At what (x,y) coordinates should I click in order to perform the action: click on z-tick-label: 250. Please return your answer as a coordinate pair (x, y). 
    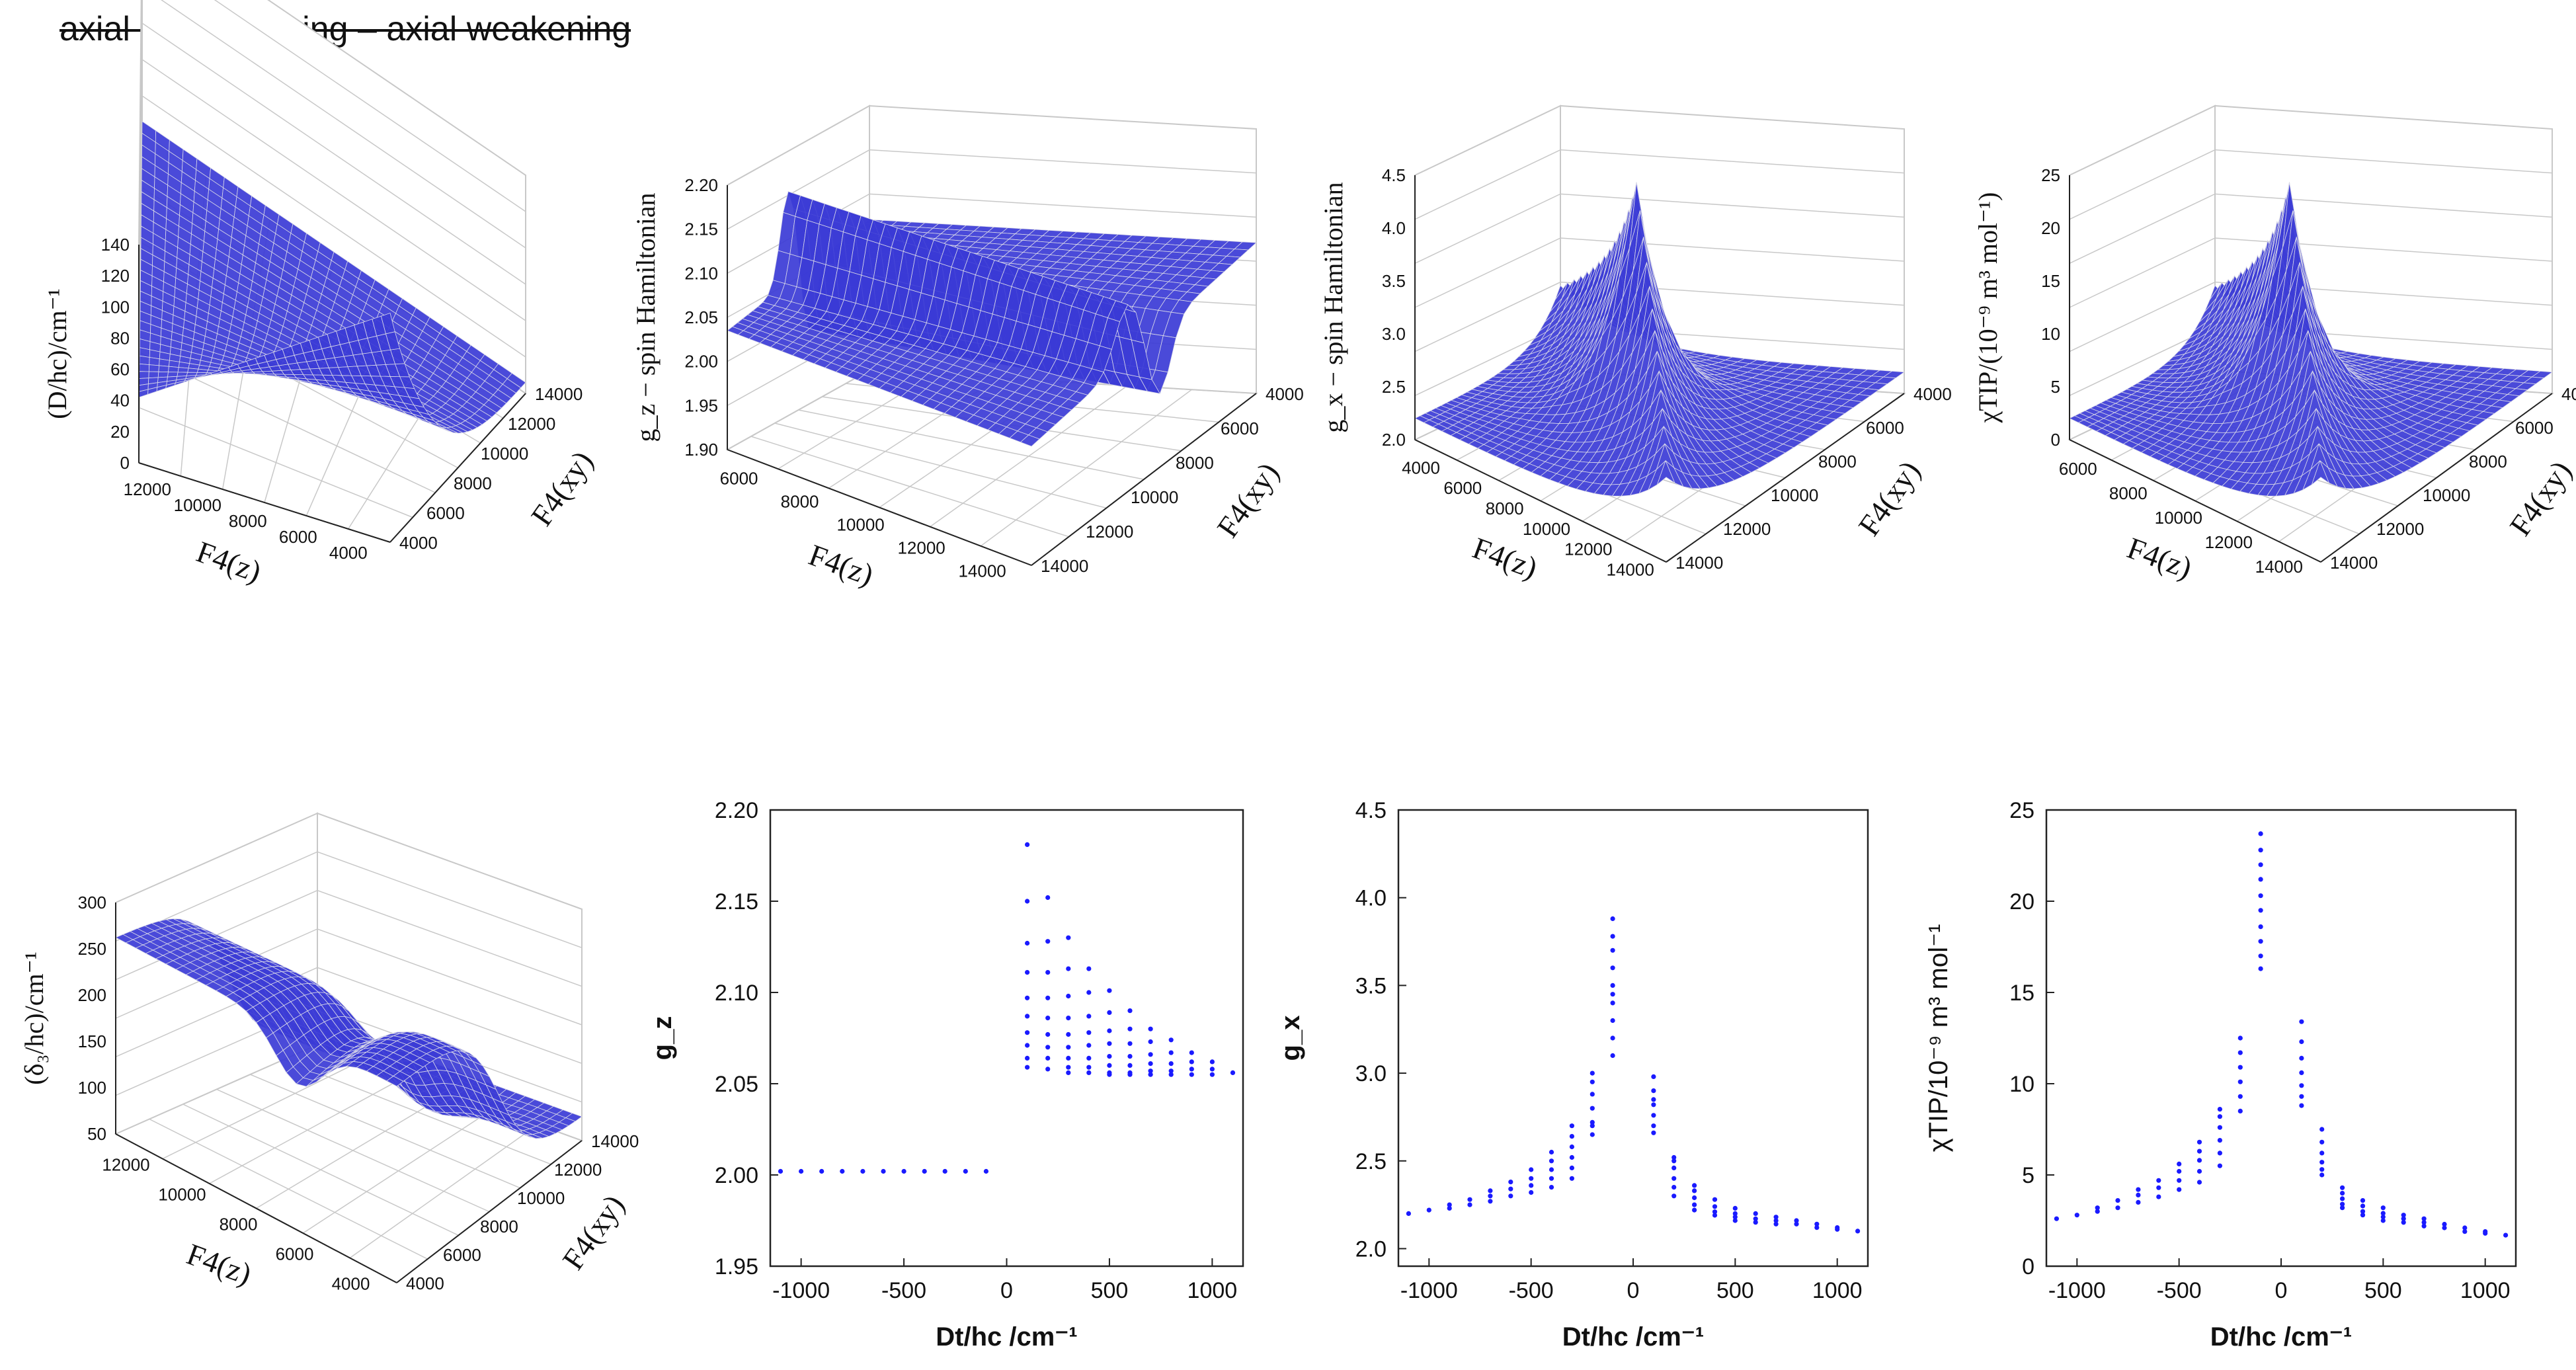
    Looking at the image, I should click on (92, 949).